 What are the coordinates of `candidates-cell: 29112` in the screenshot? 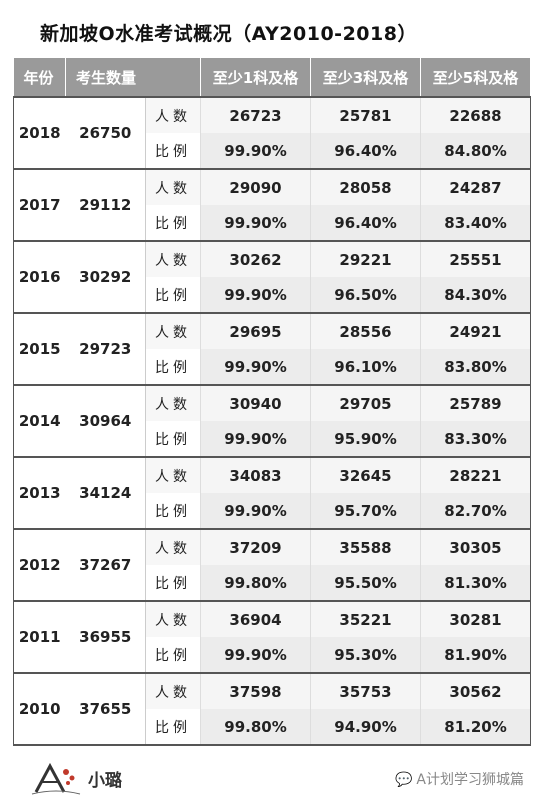 It's located at (105, 204).